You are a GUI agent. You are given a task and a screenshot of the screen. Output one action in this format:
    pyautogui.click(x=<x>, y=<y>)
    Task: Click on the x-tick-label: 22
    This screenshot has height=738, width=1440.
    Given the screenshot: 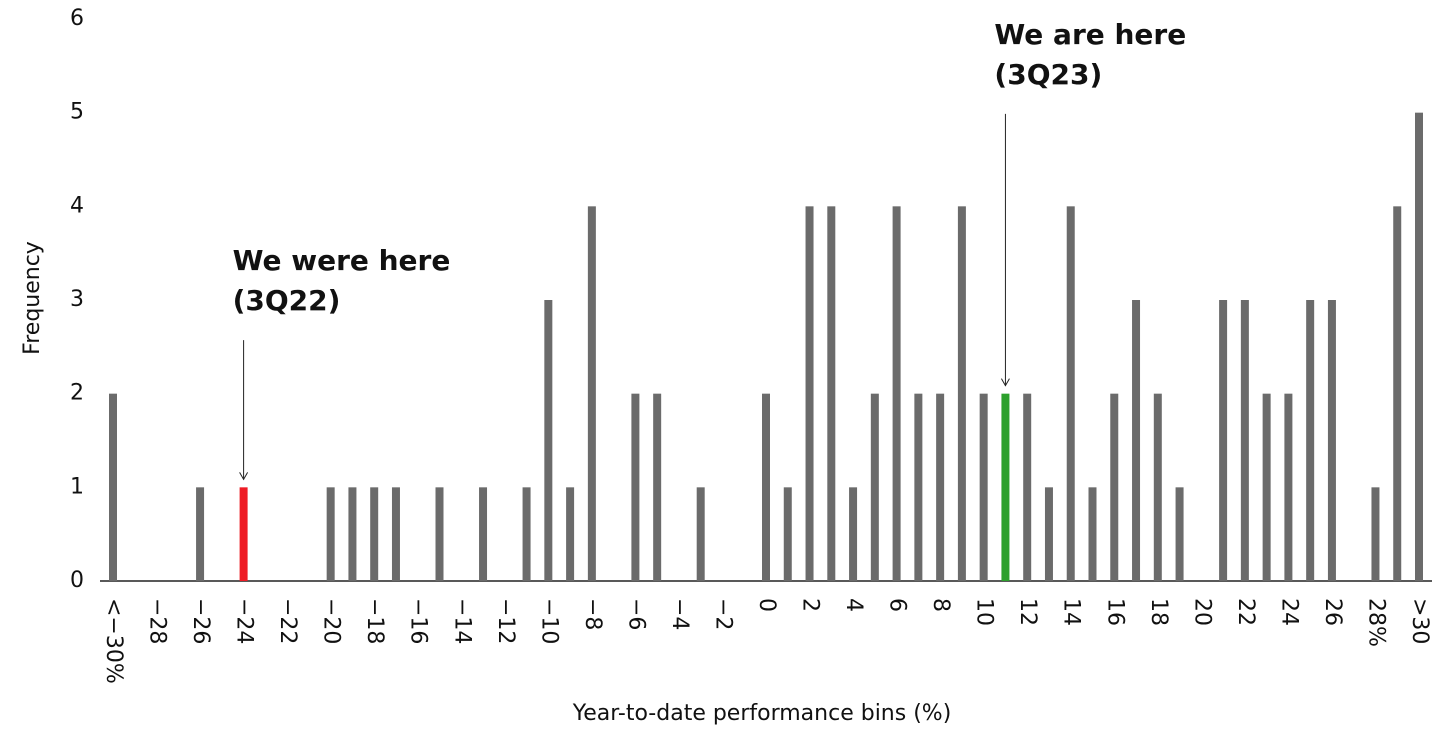 What is the action you would take?
    pyautogui.click(x=1245, y=612)
    